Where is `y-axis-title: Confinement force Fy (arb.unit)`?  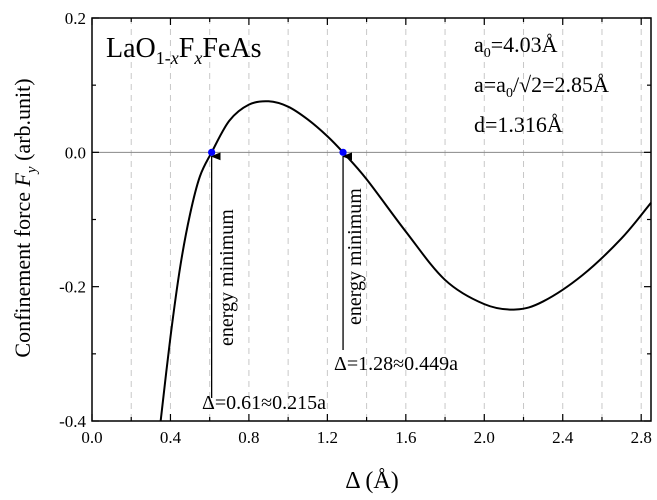 y-axis-title: Confinement force Fy (arb.unit) is located at coordinates (25, 217).